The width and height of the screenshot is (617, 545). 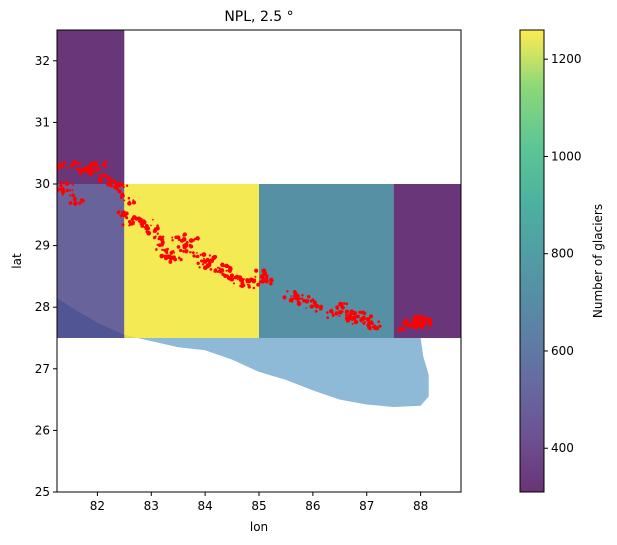 What do you see at coordinates (258, 506) in the screenshot?
I see `x-tick-label: 85` at bounding box center [258, 506].